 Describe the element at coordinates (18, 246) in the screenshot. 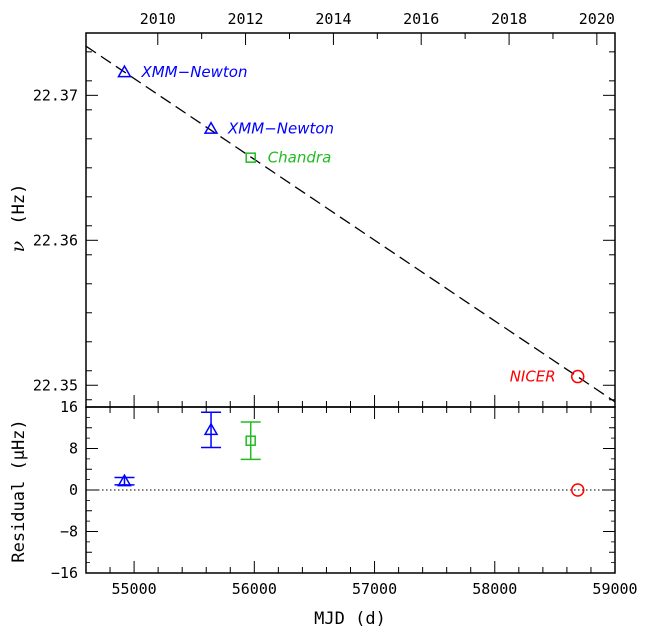

I see `nu-symbol: ν` at that location.